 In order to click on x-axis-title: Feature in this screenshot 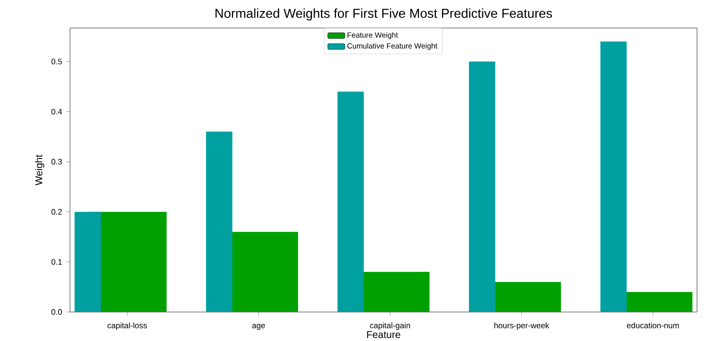, I will do `click(383, 334)`.